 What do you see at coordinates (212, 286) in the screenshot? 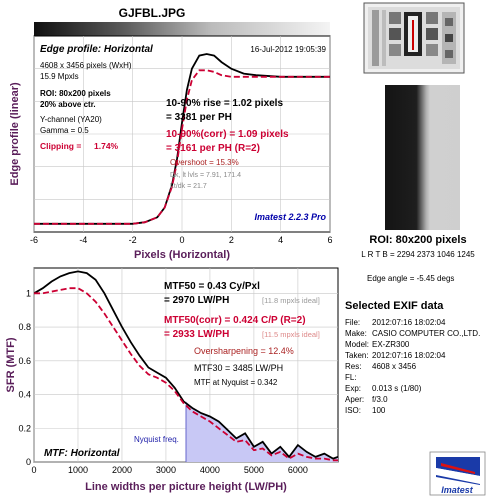
I see `mtf50-line-1: MTF50 = 0.43 Cy/Pxl` at bounding box center [212, 286].